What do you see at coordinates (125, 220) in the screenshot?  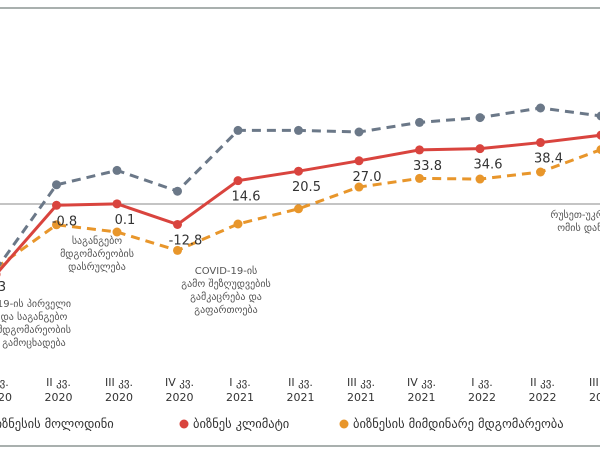 I see `data-label: 0.1` at bounding box center [125, 220].